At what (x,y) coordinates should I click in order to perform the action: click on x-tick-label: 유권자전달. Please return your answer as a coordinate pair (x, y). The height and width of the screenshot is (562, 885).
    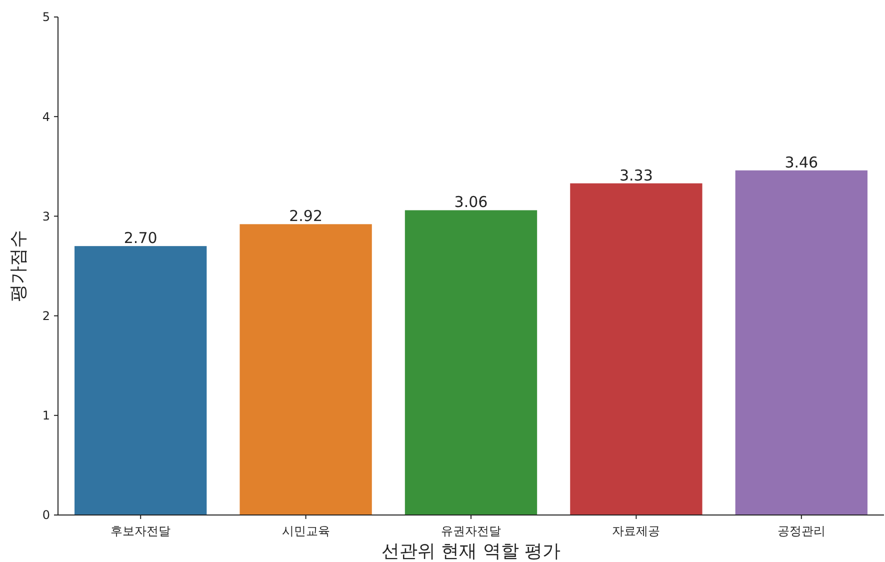
    Looking at the image, I should click on (471, 531).